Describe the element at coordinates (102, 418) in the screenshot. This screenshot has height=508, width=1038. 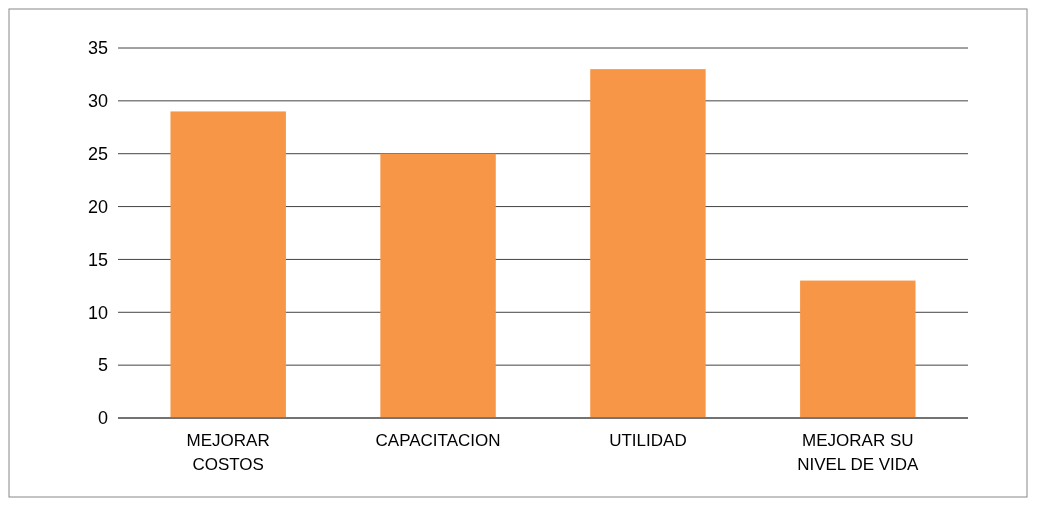
I see `y-tick-label: 0` at that location.